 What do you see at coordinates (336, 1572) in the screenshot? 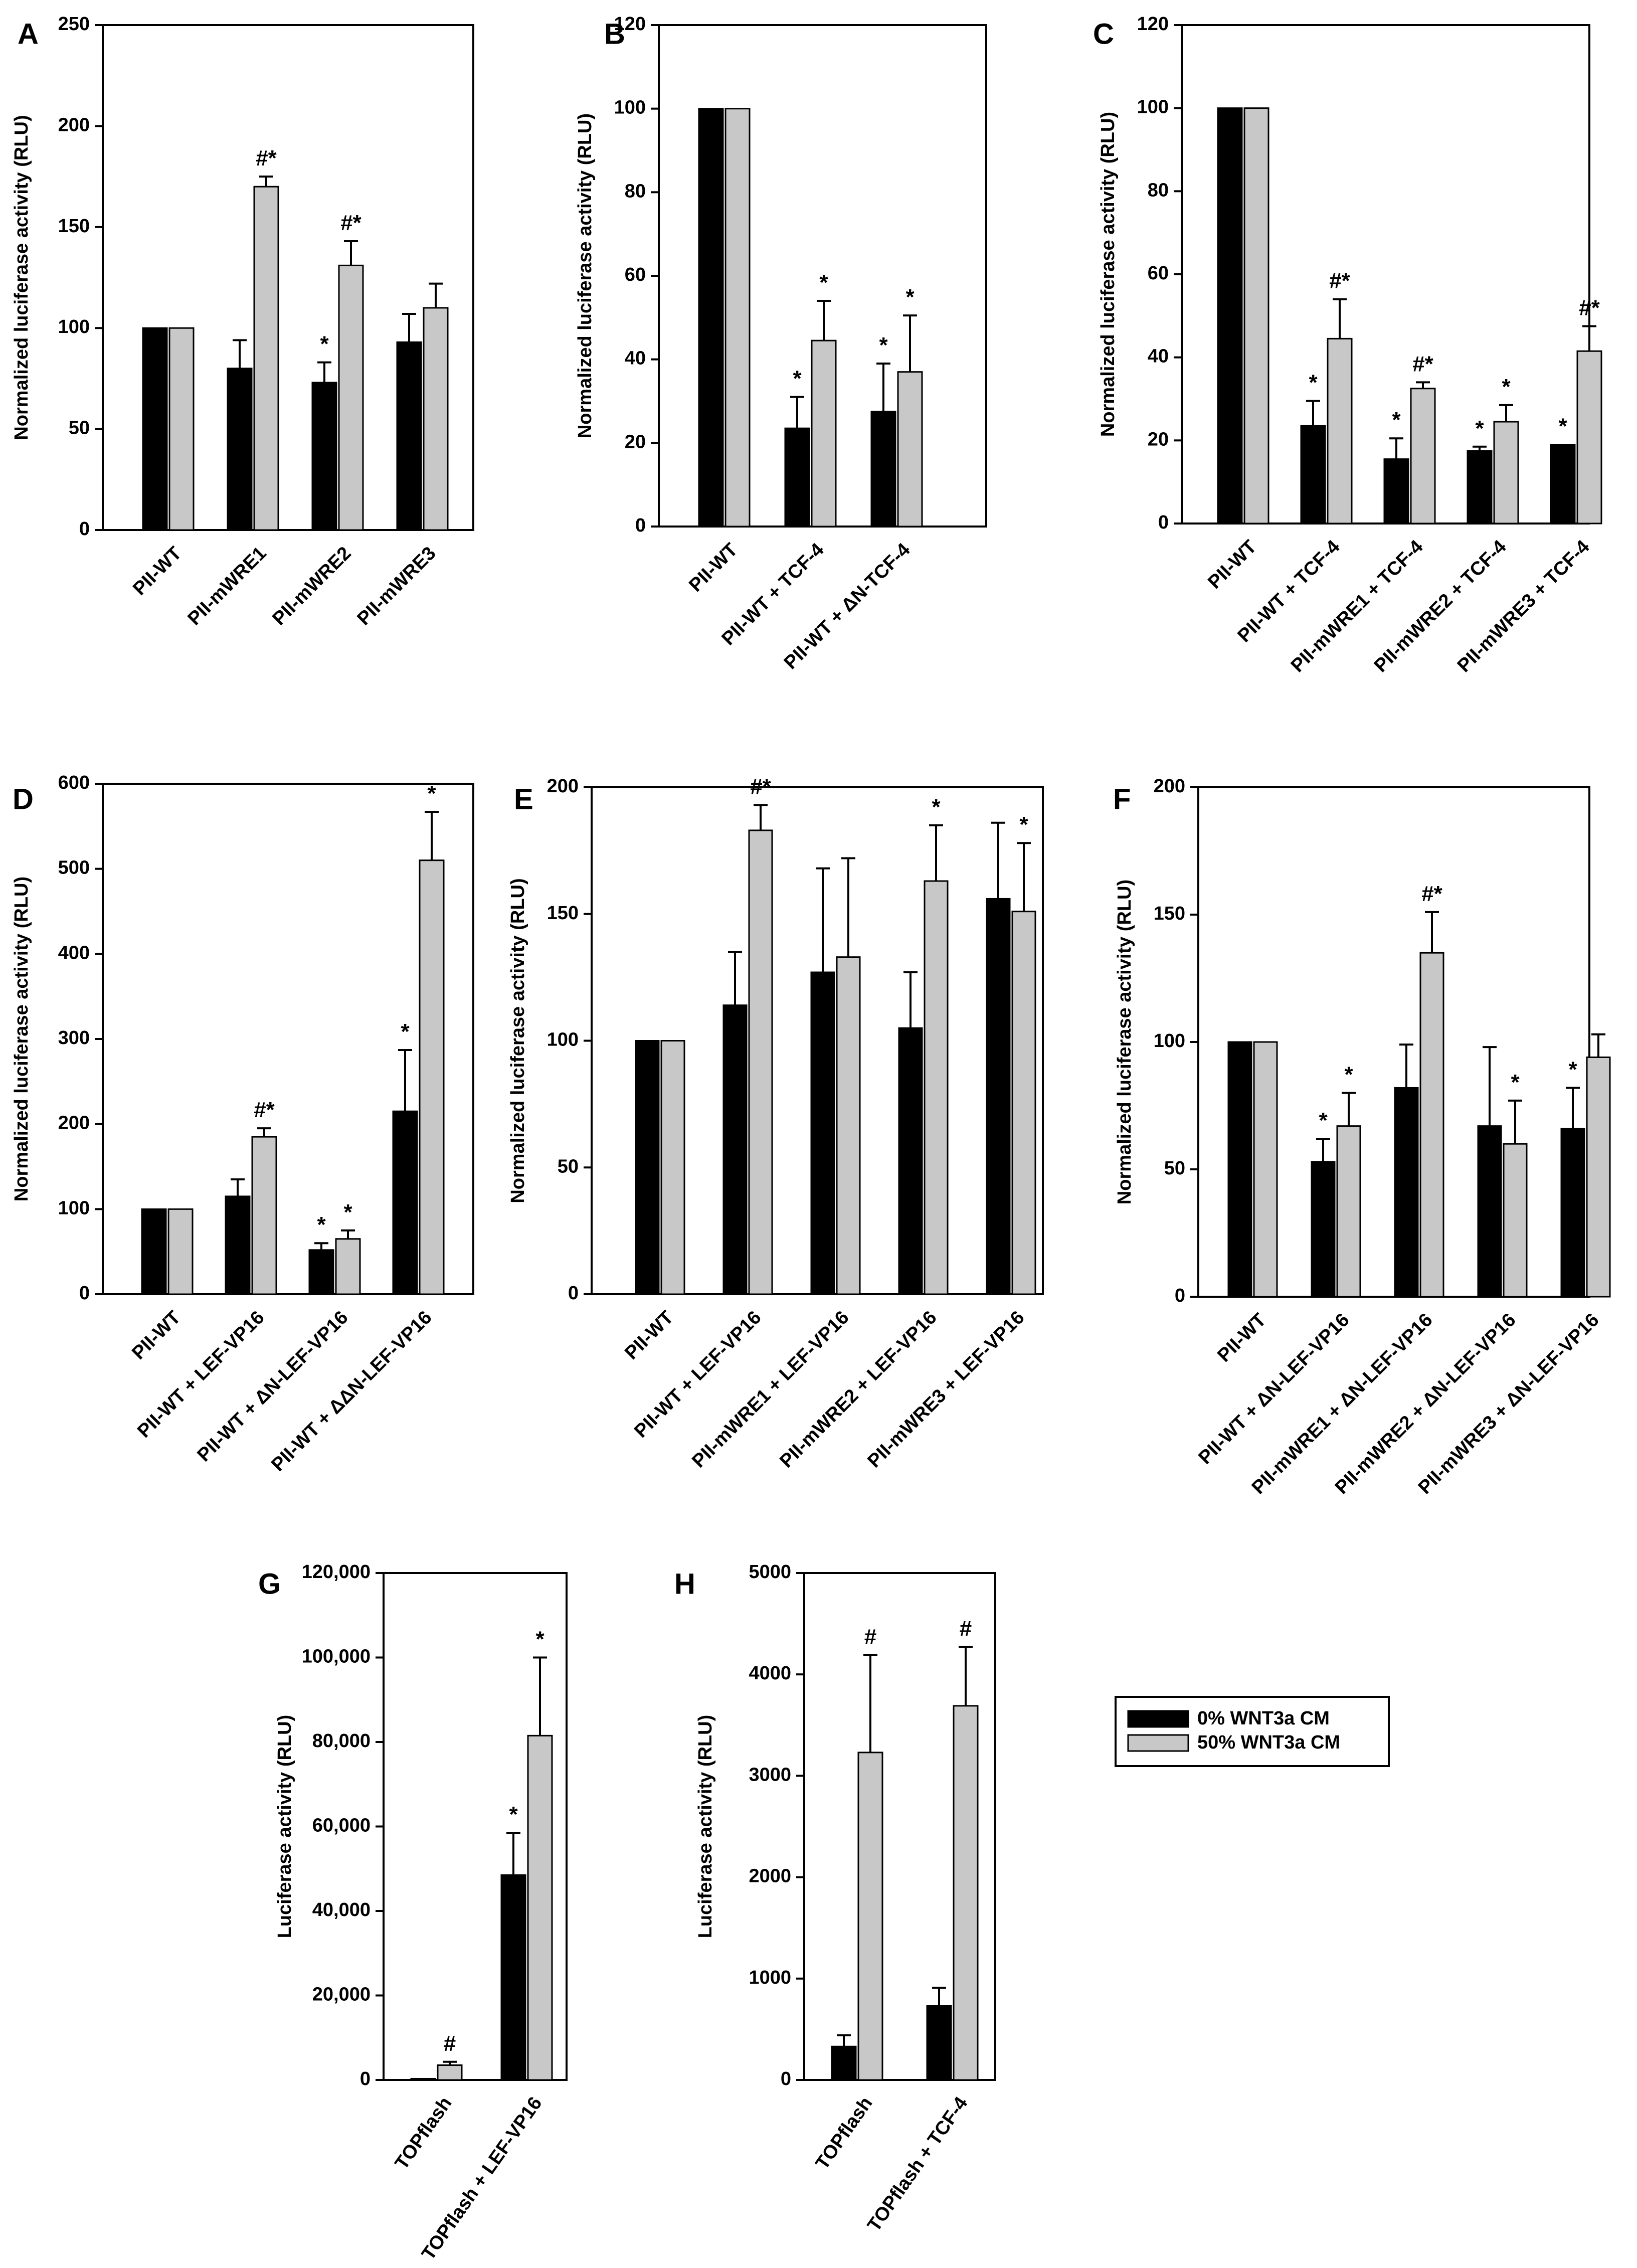
I see `y-tick-label: 120,000` at bounding box center [336, 1572].